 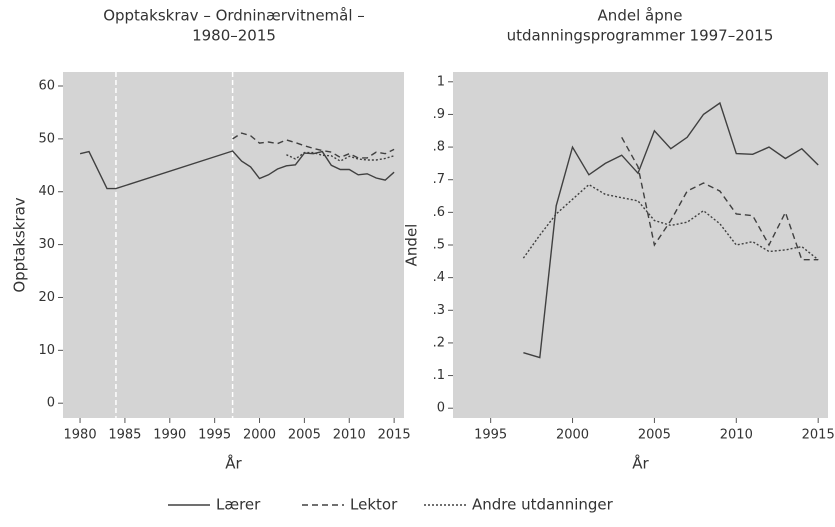 I want to click on chart-title: 1980–2015, so click(x=234, y=36).